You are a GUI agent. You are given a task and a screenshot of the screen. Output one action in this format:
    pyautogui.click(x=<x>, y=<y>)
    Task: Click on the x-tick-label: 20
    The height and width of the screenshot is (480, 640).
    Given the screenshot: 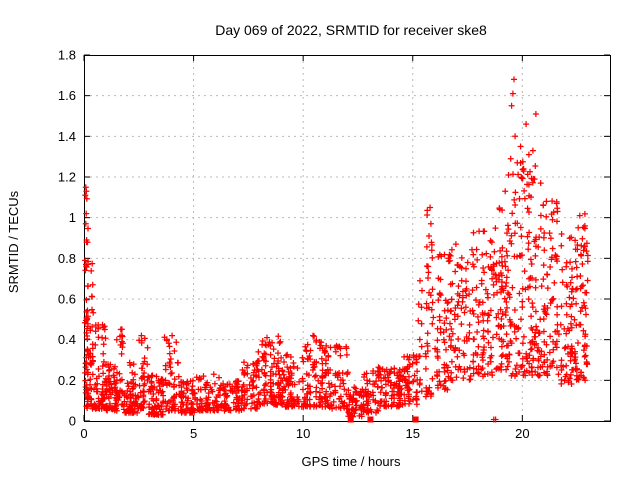 What is the action you would take?
    pyautogui.click(x=522, y=433)
    